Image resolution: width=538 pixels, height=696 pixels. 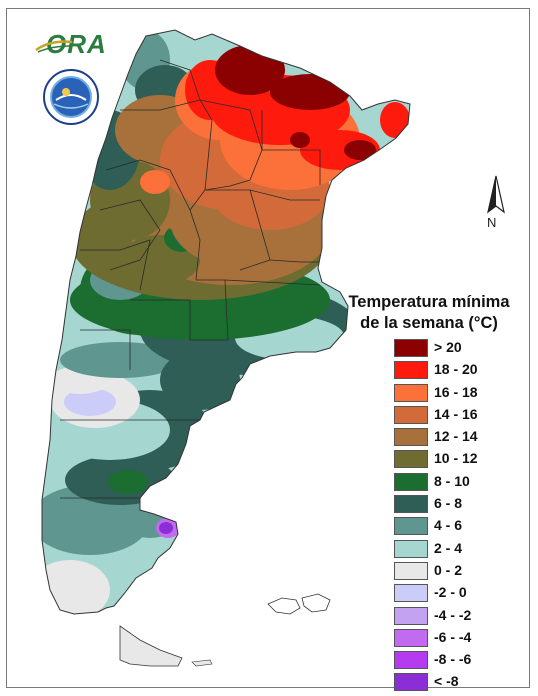 What do you see at coordinates (76, 44) in the screenshot?
I see `ora-logo: ORA` at bounding box center [76, 44].